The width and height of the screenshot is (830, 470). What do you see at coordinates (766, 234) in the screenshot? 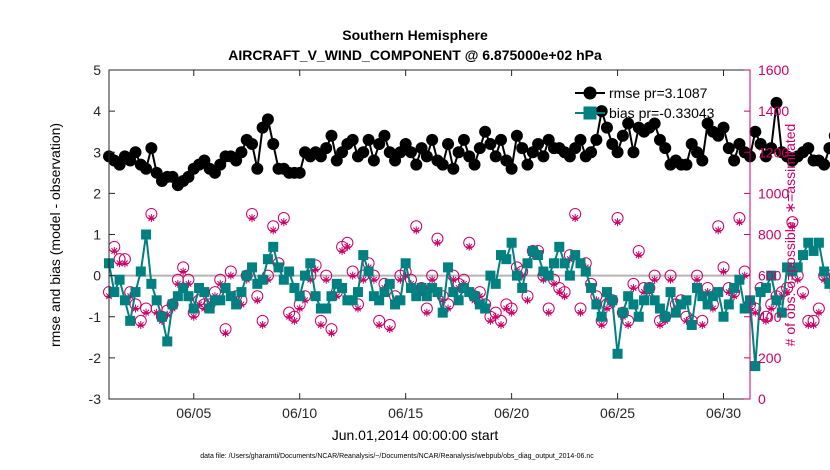
I see `y-axis-right: 0 200 400 600 800 1000 1200 1400 1600` at bounding box center [766, 234].